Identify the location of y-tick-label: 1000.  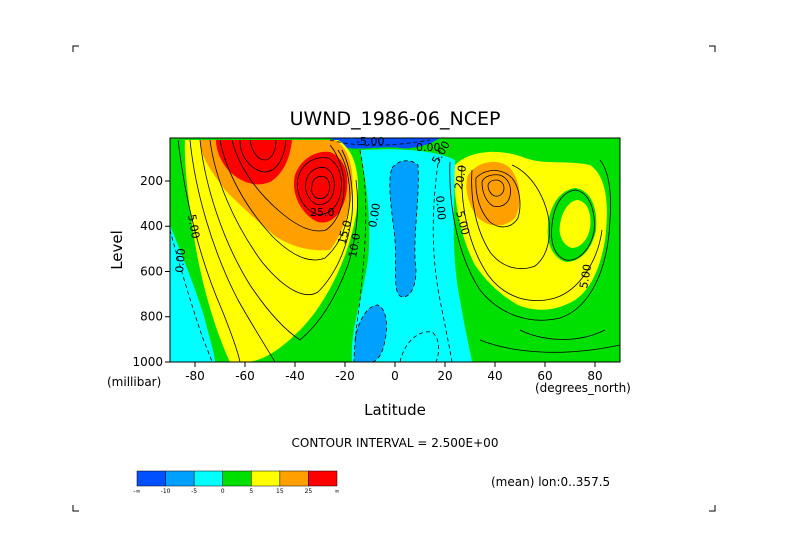
(147, 362).